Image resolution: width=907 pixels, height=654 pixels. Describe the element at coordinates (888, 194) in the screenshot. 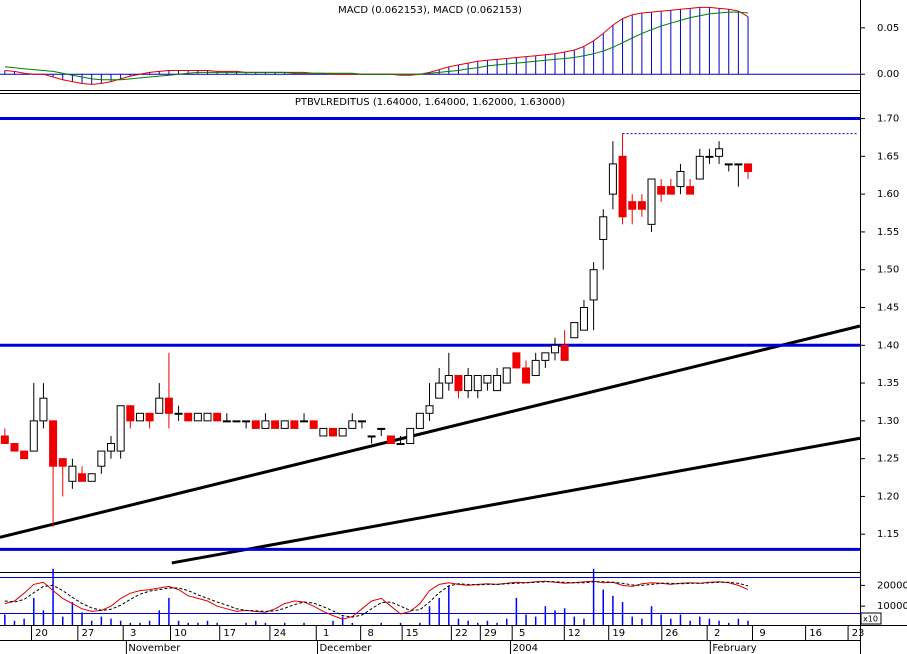

I see `y-tick-label: 1.60` at that location.